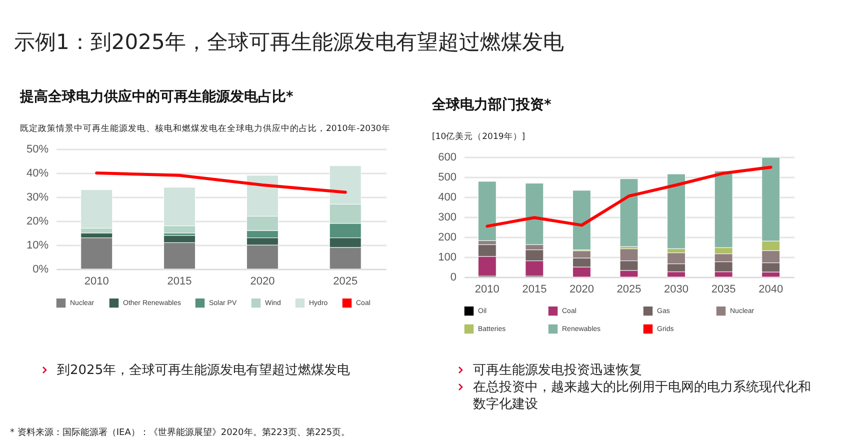 The height and width of the screenshot is (448, 853). Describe the element at coordinates (447, 158) in the screenshot. I see `y-tick-label: 600` at that location.